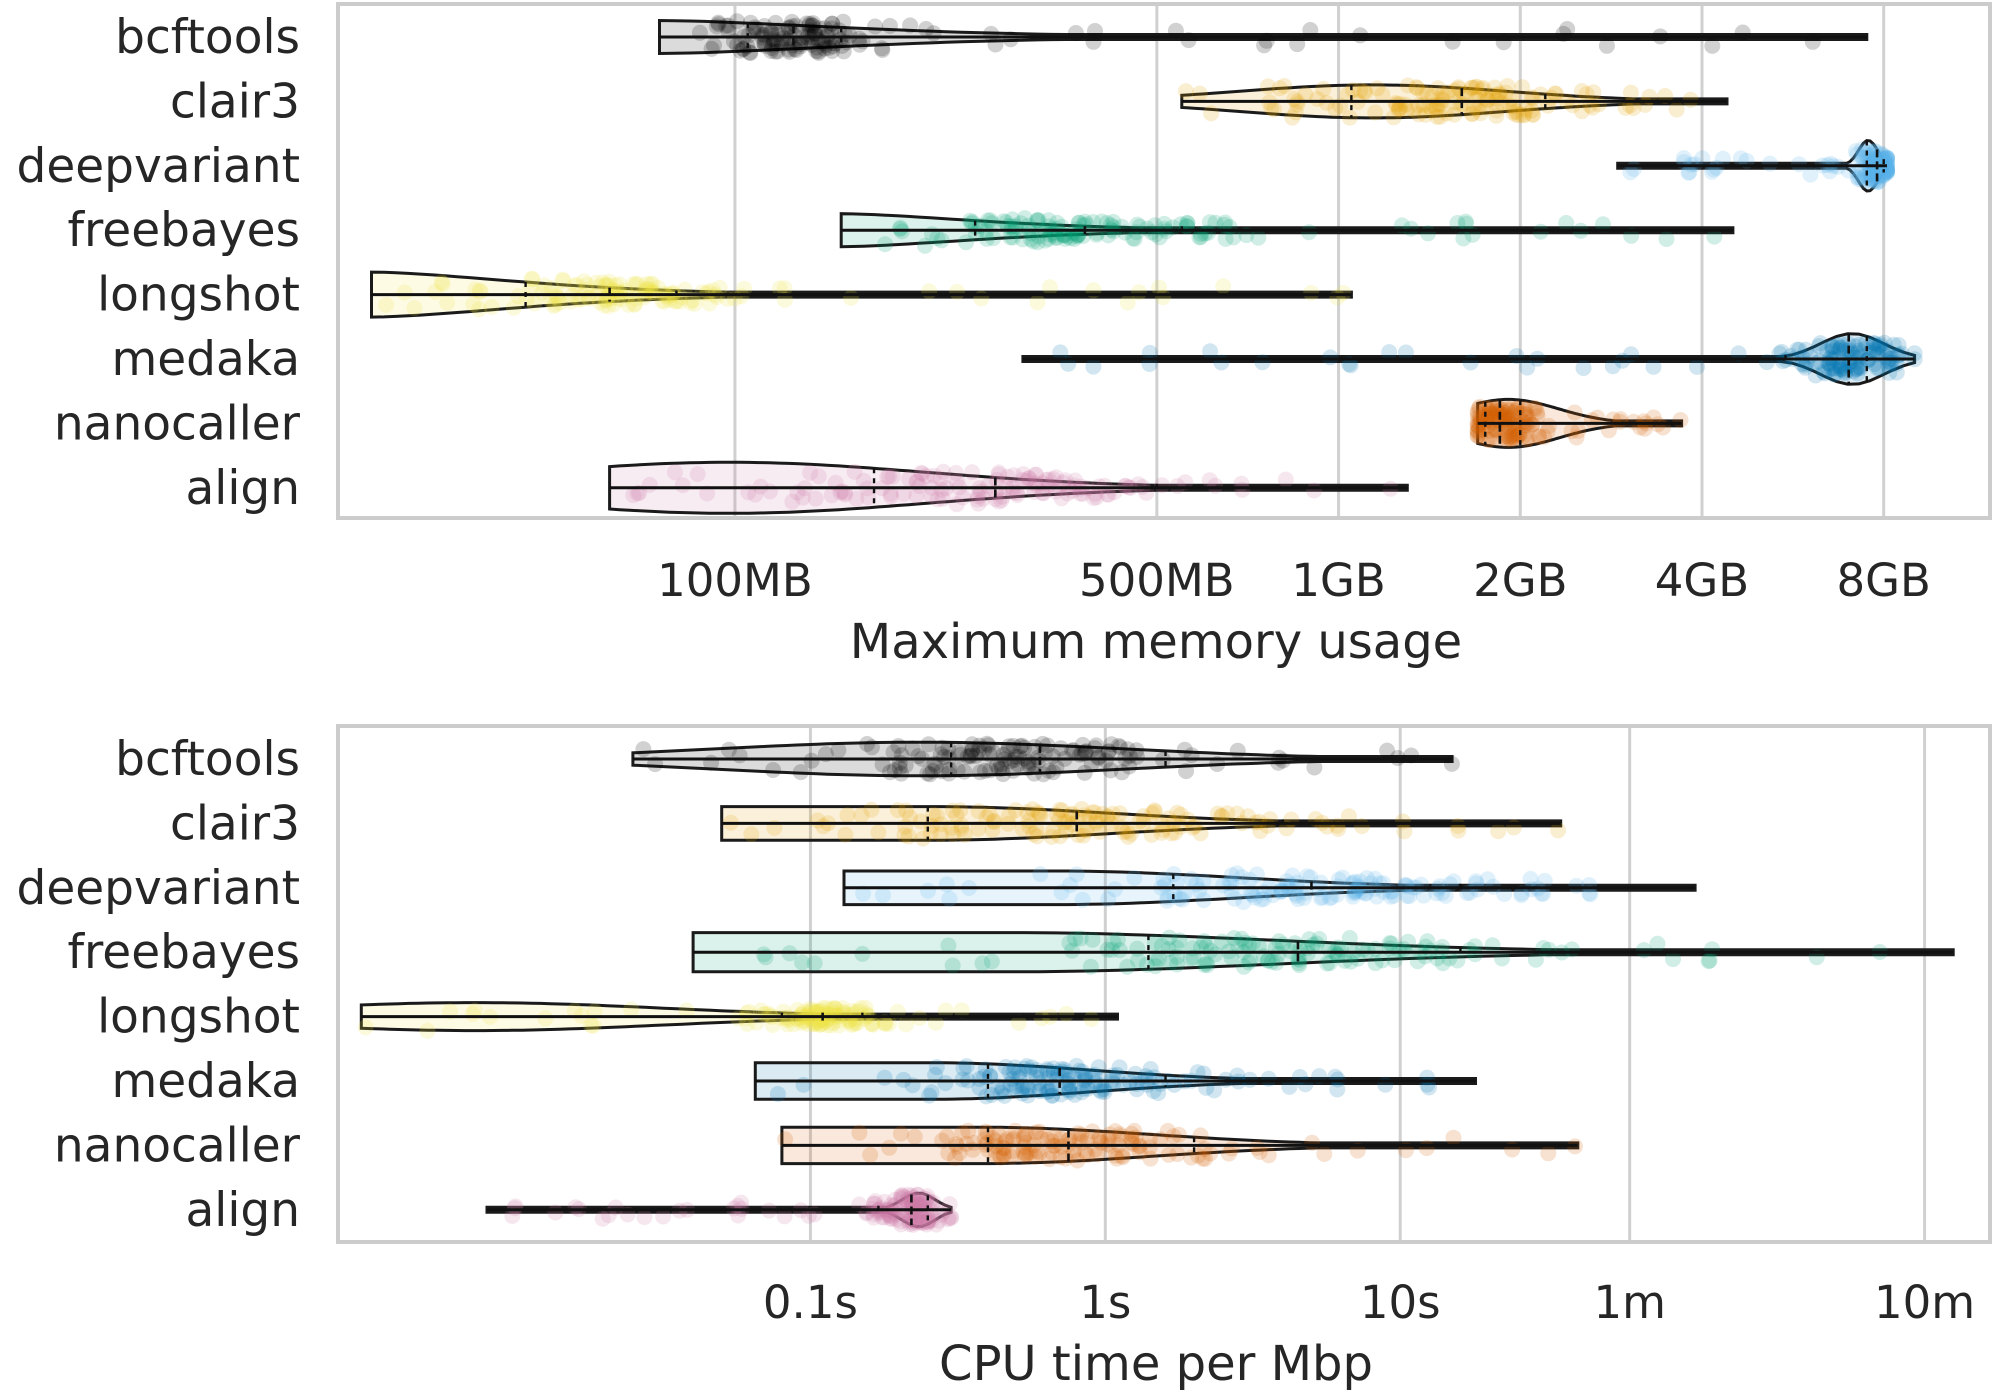 This screenshot has width=1993, height=1396. Describe the element at coordinates (235, 101) in the screenshot. I see `mem-category-label: clair3` at that location.